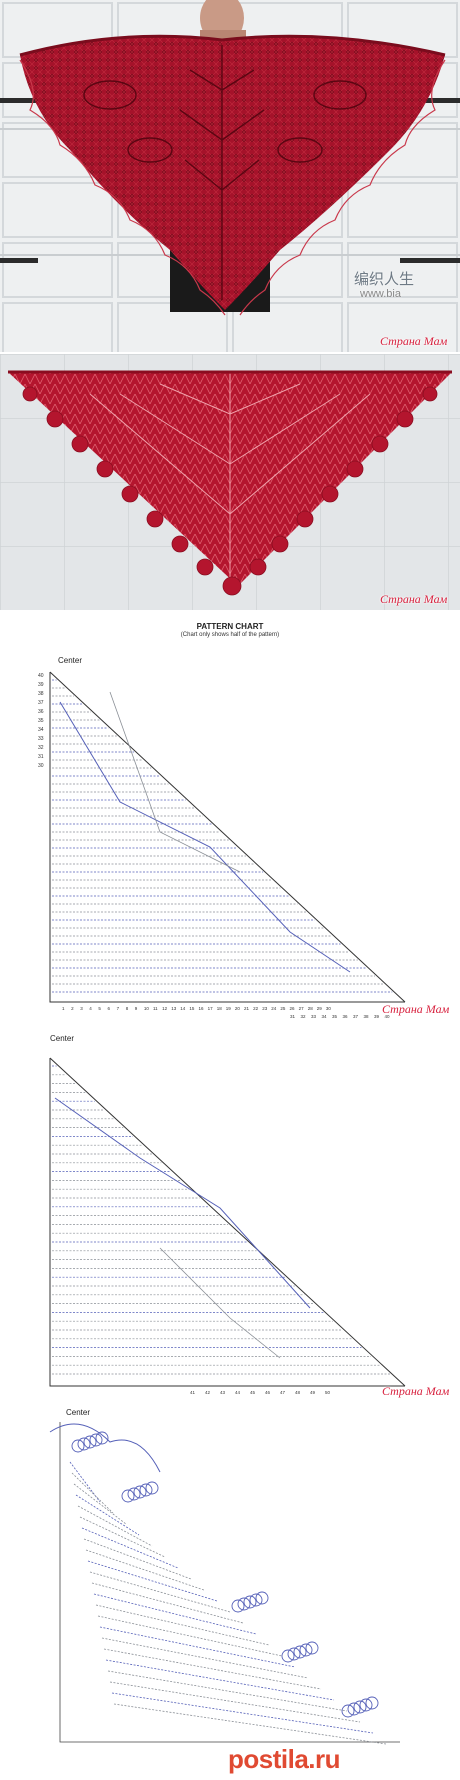 Image resolution: width=460 pixels, height=1780 pixels. I want to click on stitch-number: 37, so click(356, 1016).